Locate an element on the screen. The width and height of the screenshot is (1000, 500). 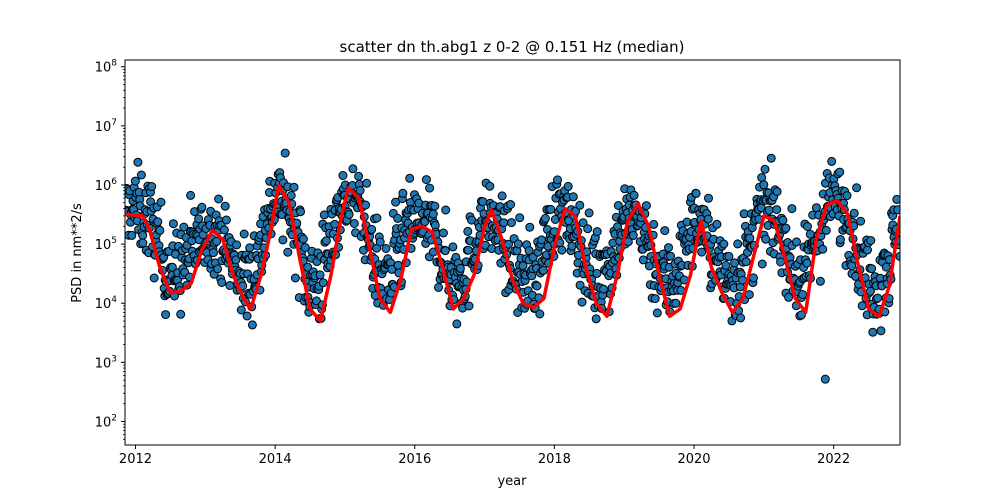
x-tick-label: 2018 is located at coordinates (554, 459).